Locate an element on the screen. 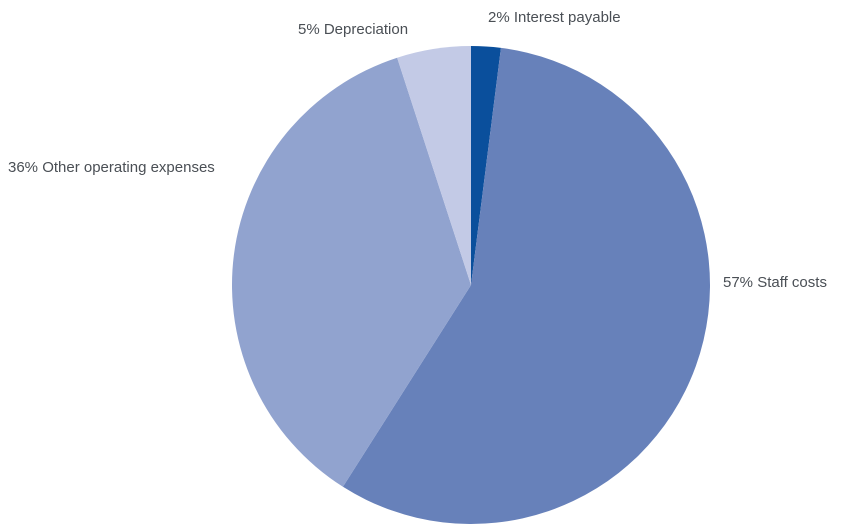  label-interest-payable: 2% Interest payable is located at coordinates (554, 17).